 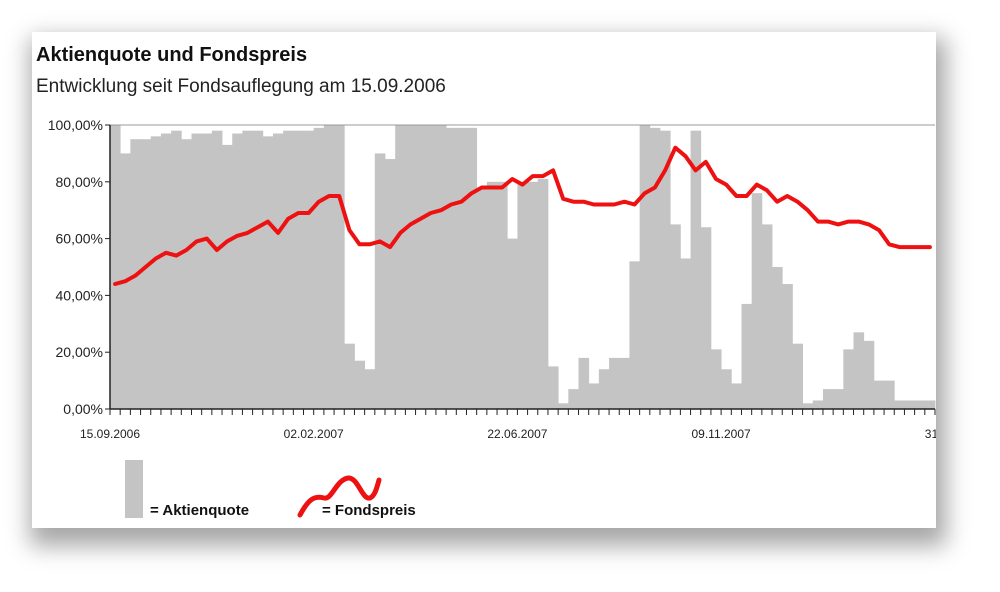 What do you see at coordinates (930, 434) in the screenshot?
I see `x-tick-label: 31.03` at bounding box center [930, 434].